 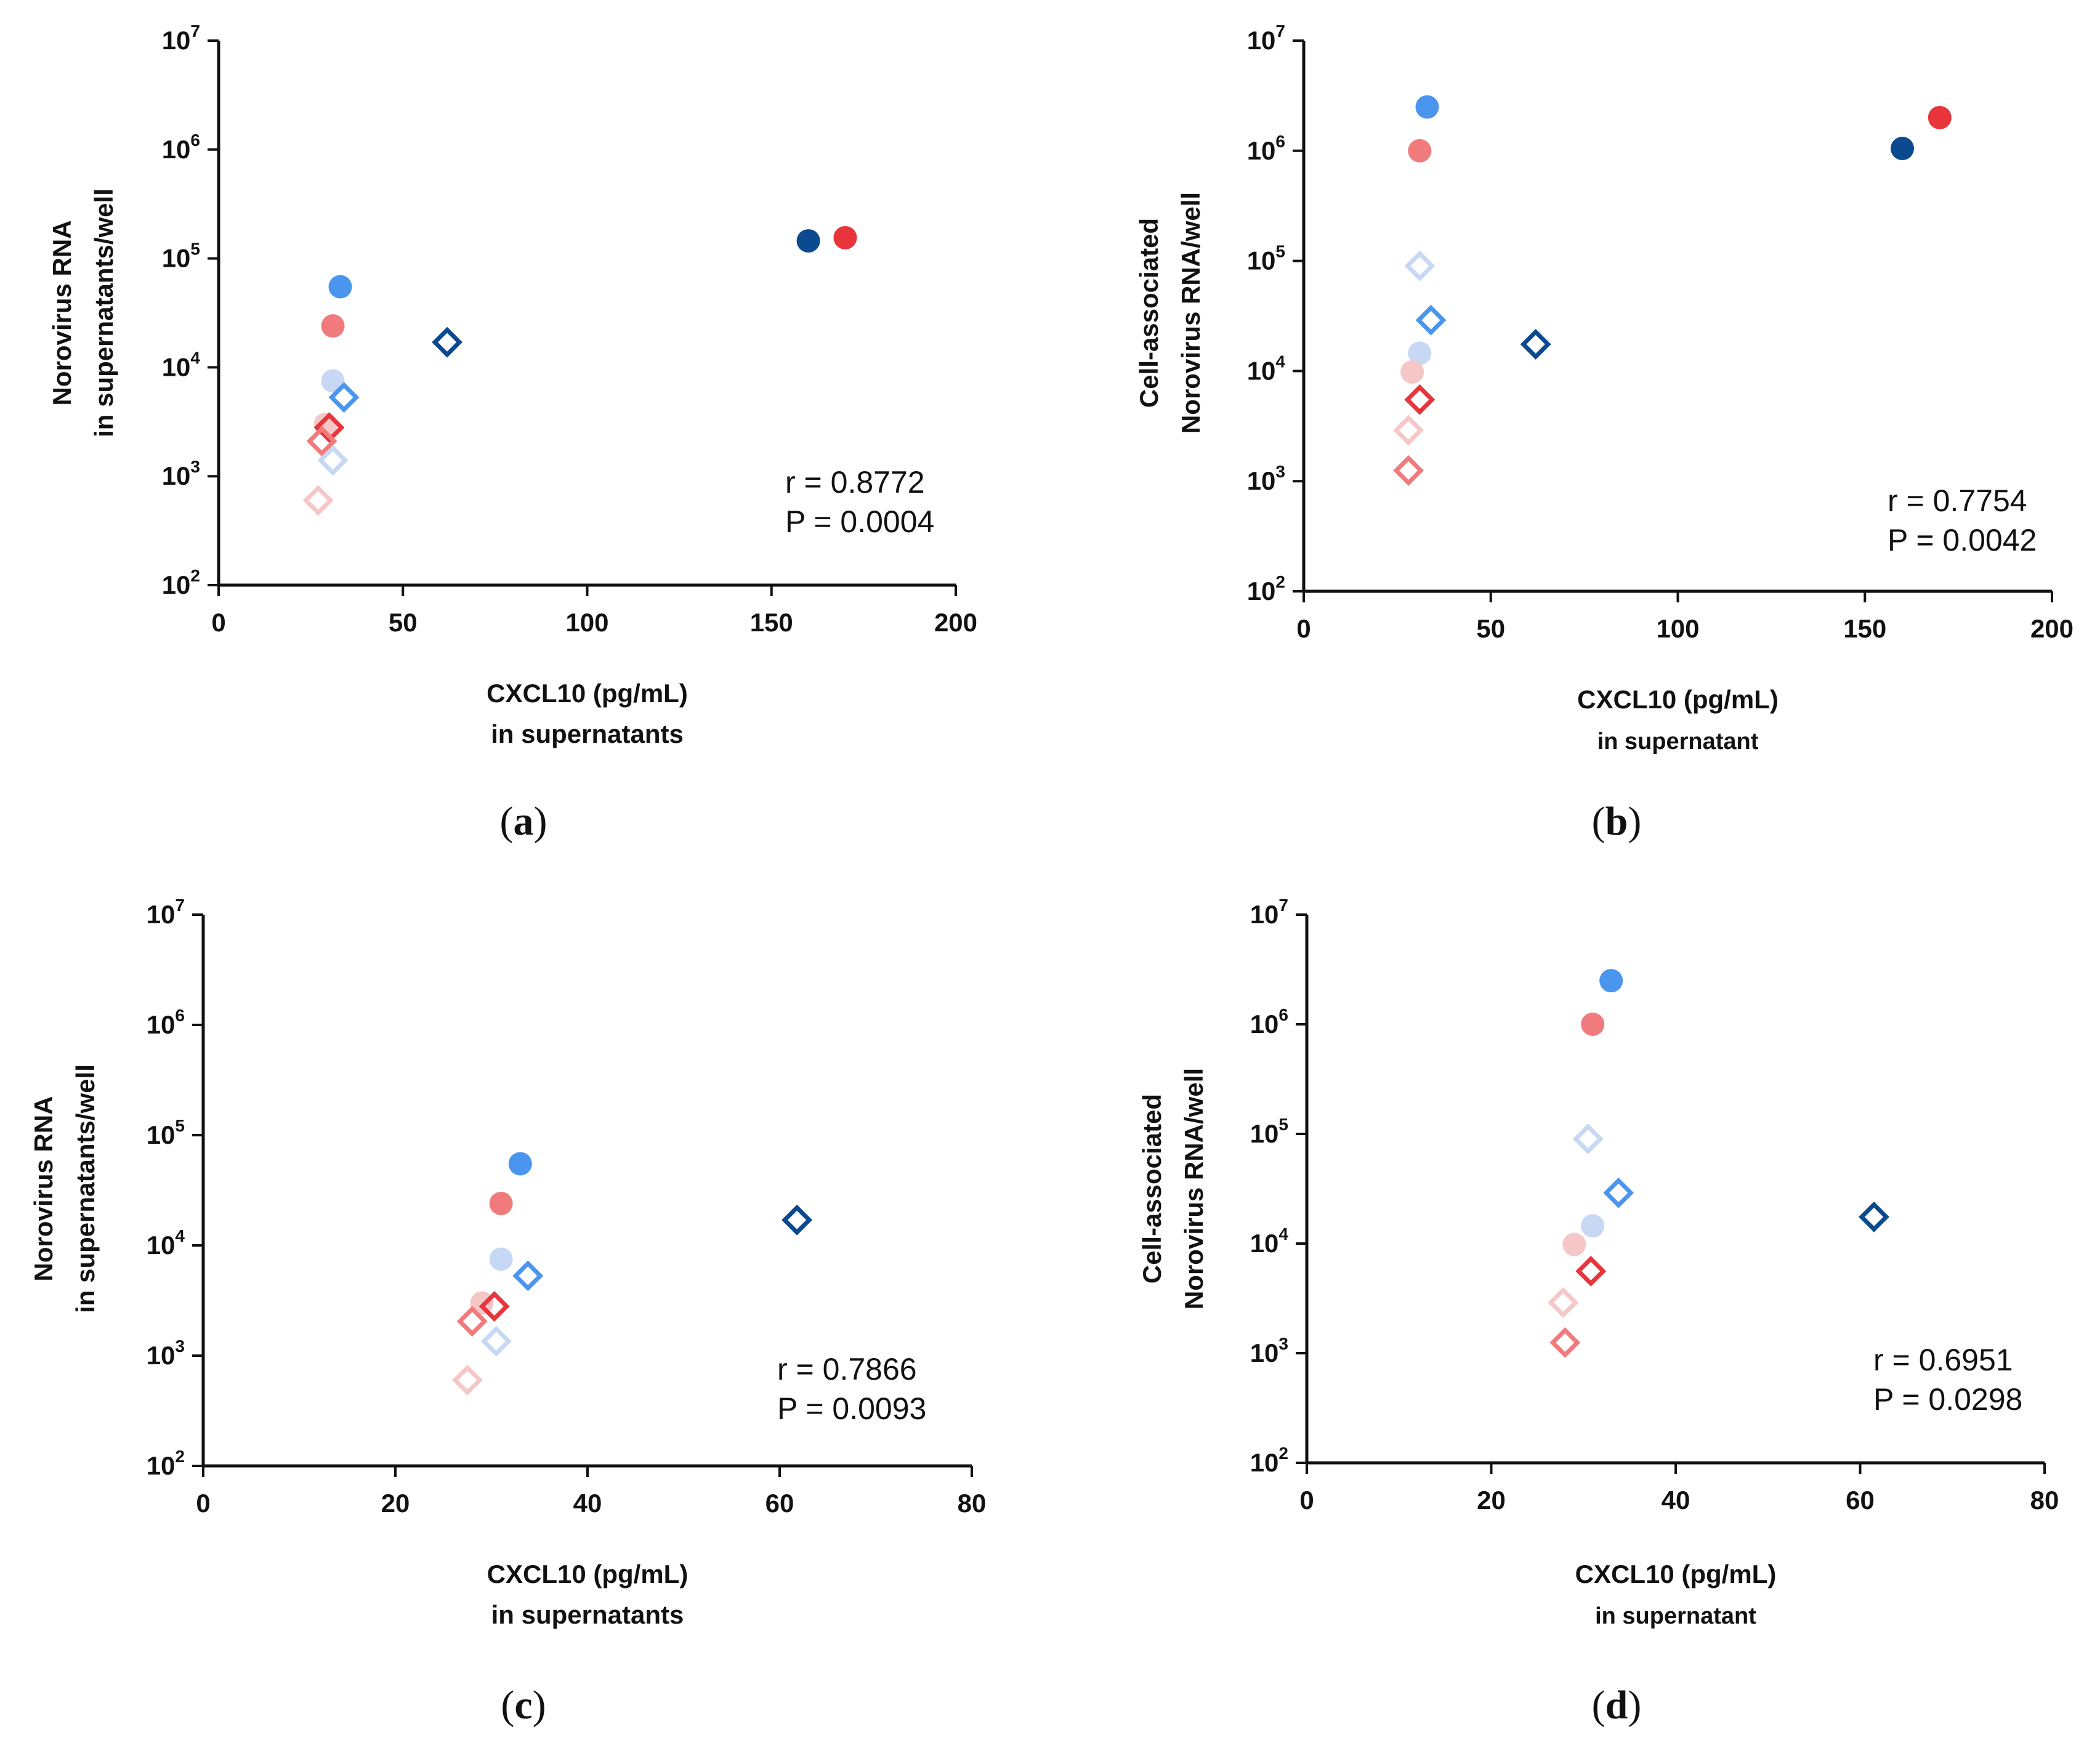 I want to click on x-tick-label: 40, so click(x=587, y=1504).